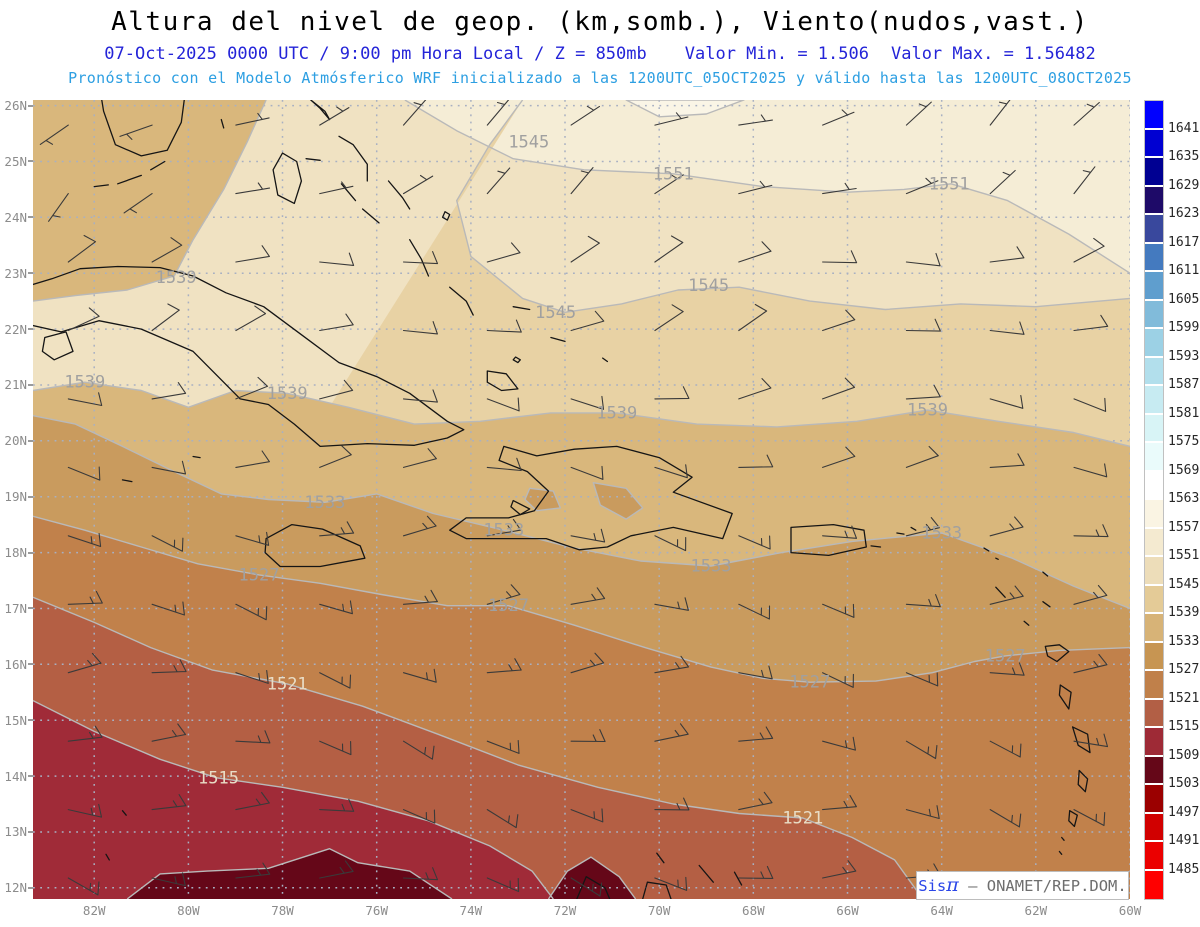  What do you see at coordinates (932, 885) in the screenshot?
I see `watermark-sis: Sis` at bounding box center [932, 885].